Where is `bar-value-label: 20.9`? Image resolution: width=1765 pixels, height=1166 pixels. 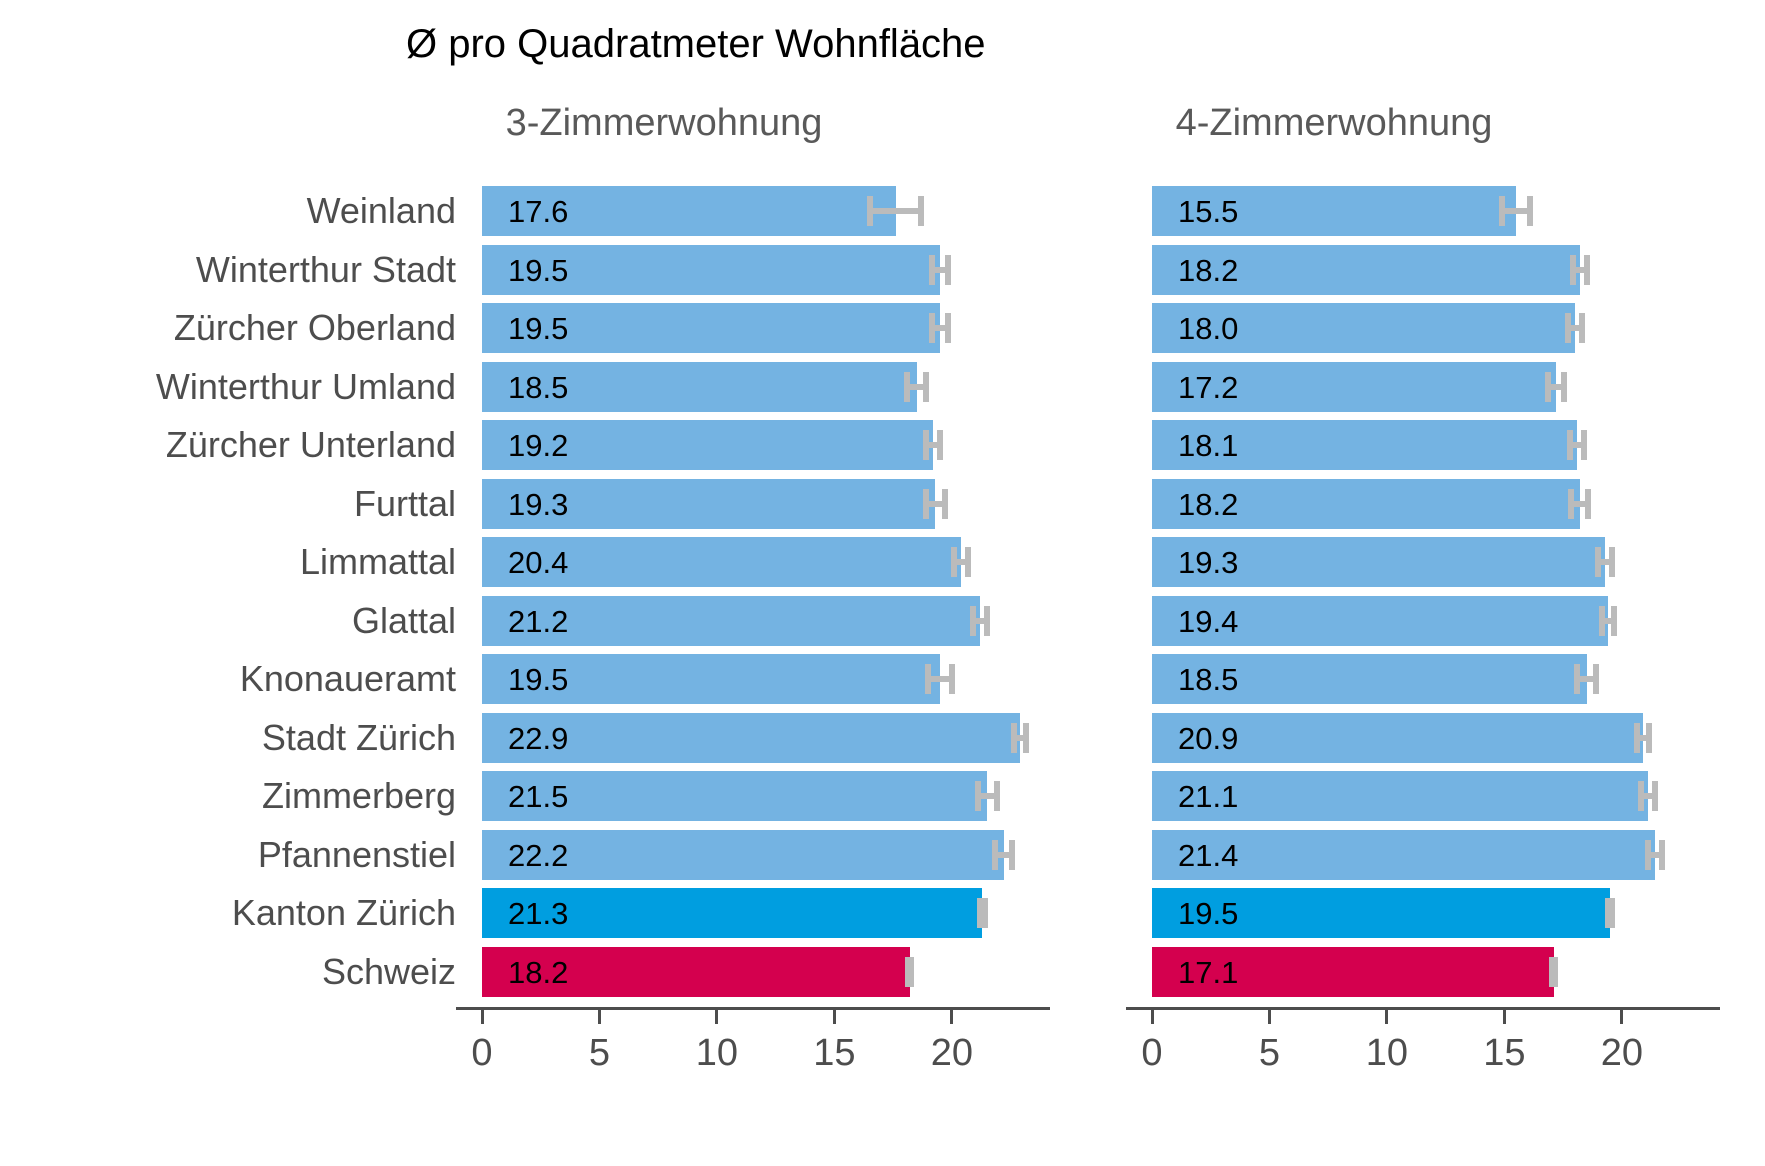 bar-value-label: 20.9 is located at coordinates (1208, 738).